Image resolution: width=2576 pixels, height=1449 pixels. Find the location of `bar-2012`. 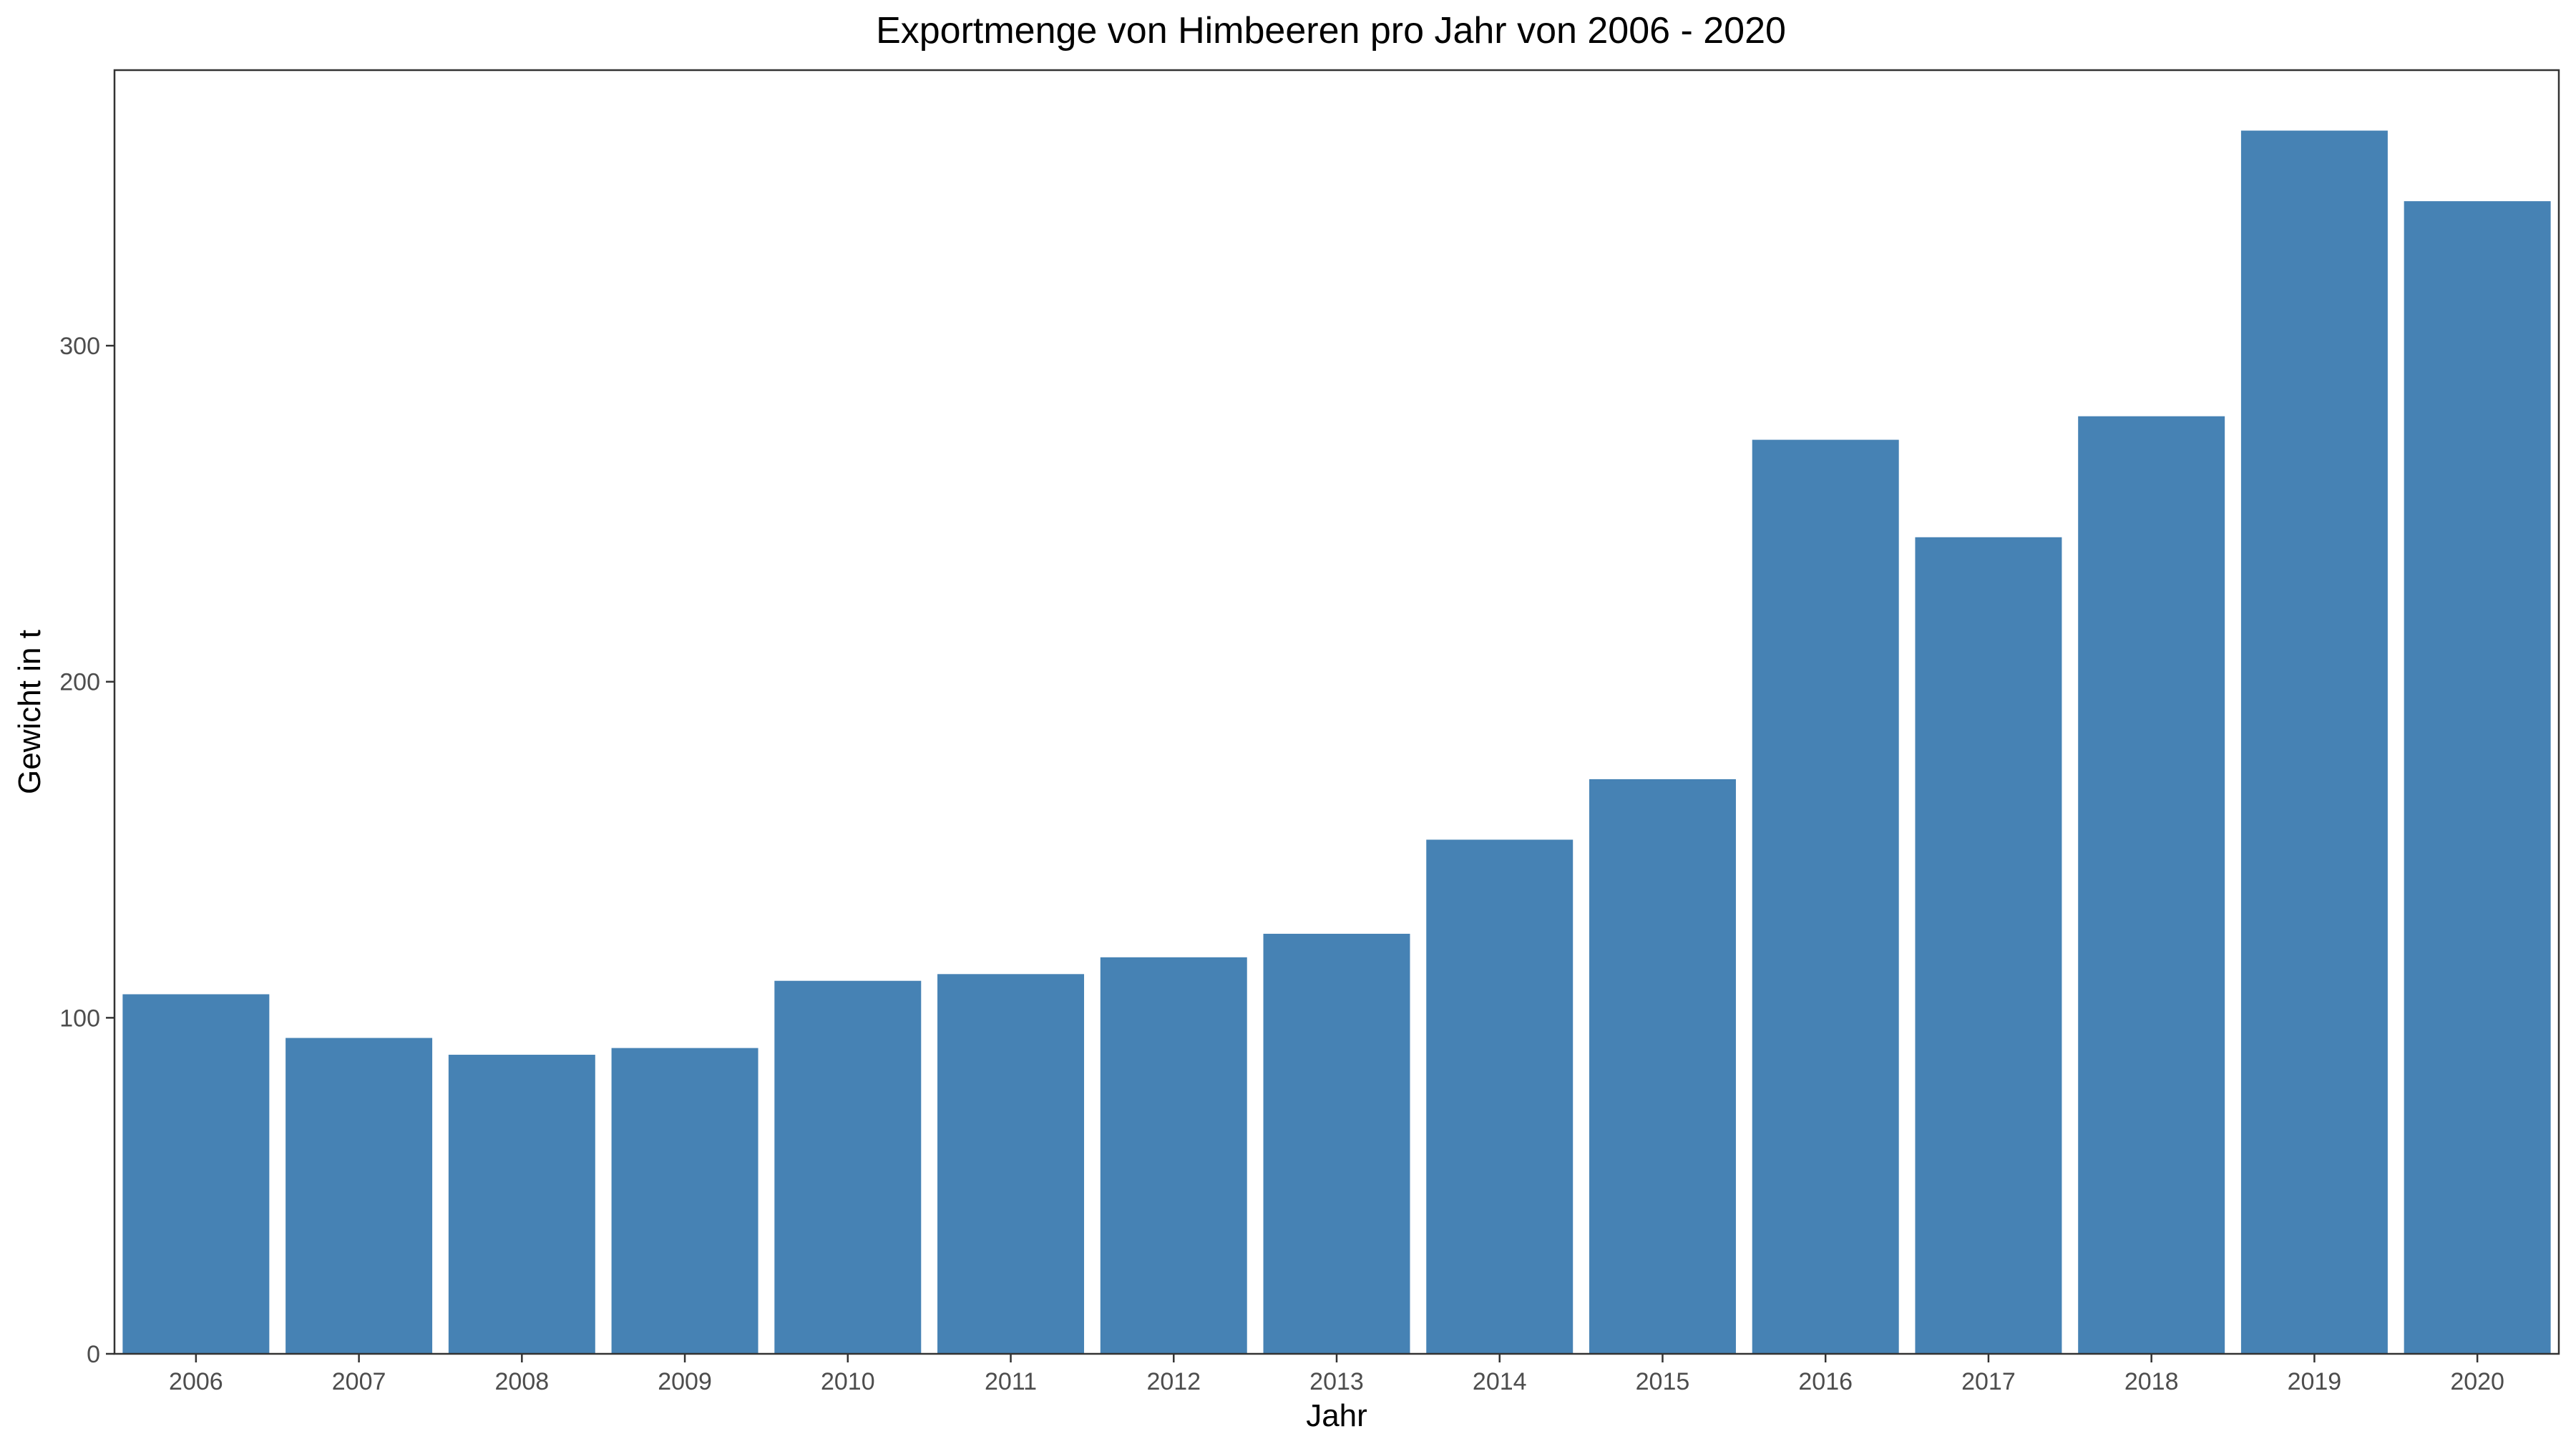

bar-2012 is located at coordinates (1173, 1155).